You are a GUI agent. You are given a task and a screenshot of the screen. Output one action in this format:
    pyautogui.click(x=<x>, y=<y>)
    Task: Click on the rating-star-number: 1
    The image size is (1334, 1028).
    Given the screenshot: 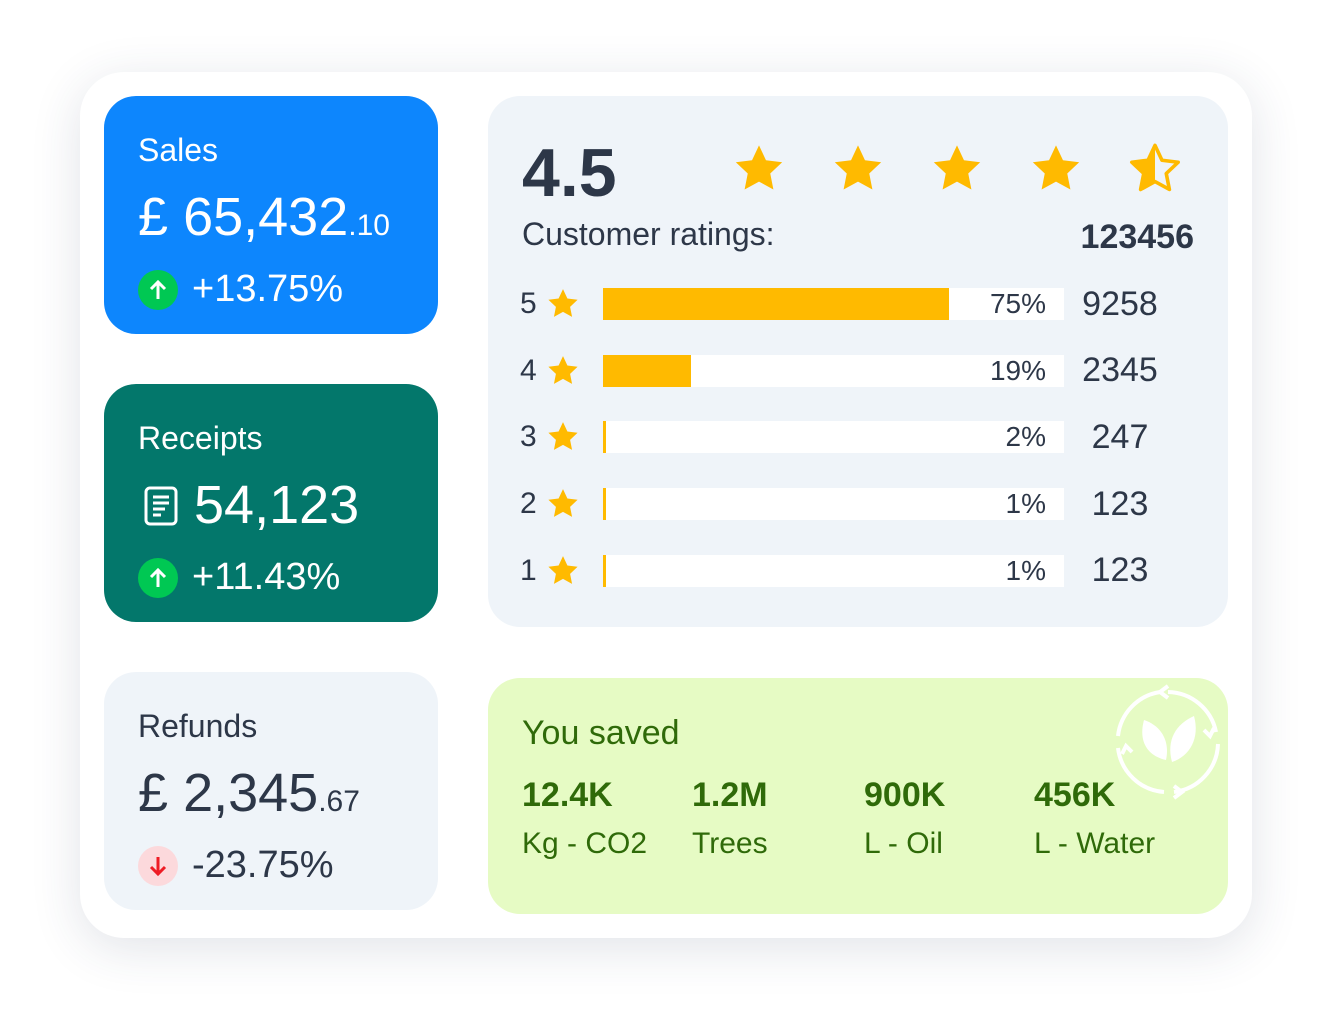 What is the action you would take?
    pyautogui.click(x=528, y=570)
    